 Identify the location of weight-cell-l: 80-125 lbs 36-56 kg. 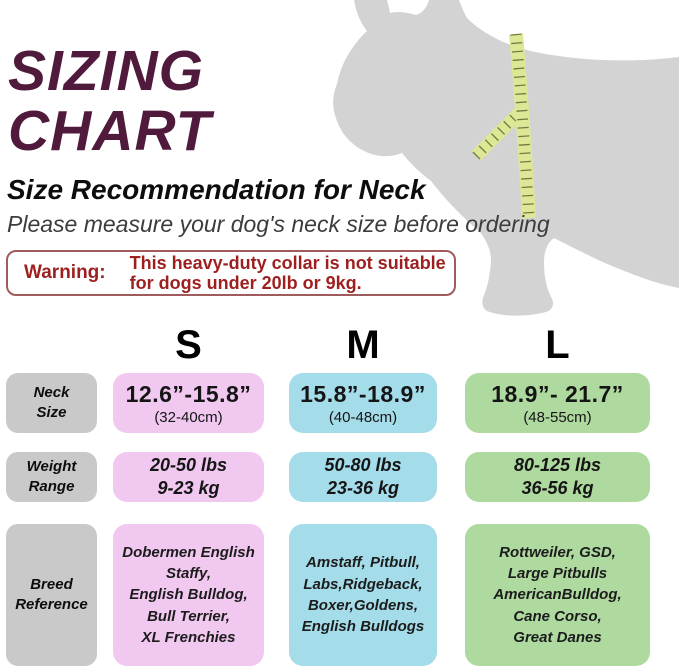
(557, 477).